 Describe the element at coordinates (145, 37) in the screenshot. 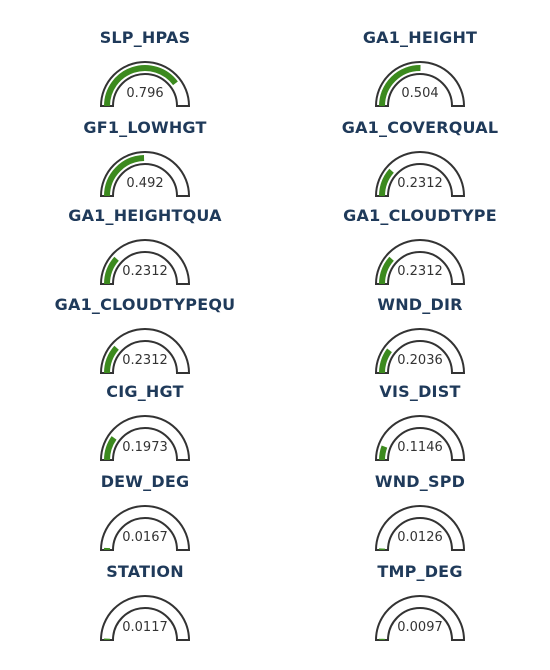

I see `gauge-title: SLP_HPAS` at that location.